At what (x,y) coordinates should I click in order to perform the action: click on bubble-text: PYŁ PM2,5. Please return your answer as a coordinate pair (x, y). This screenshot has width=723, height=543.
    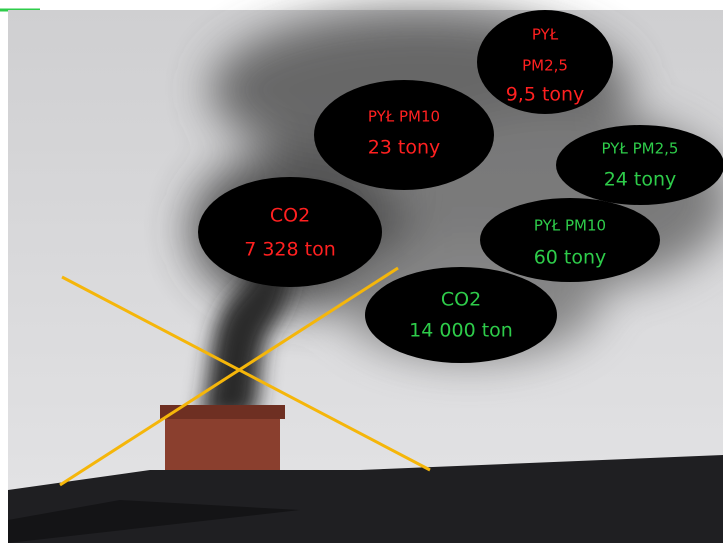
    Looking at the image, I should click on (640, 149).